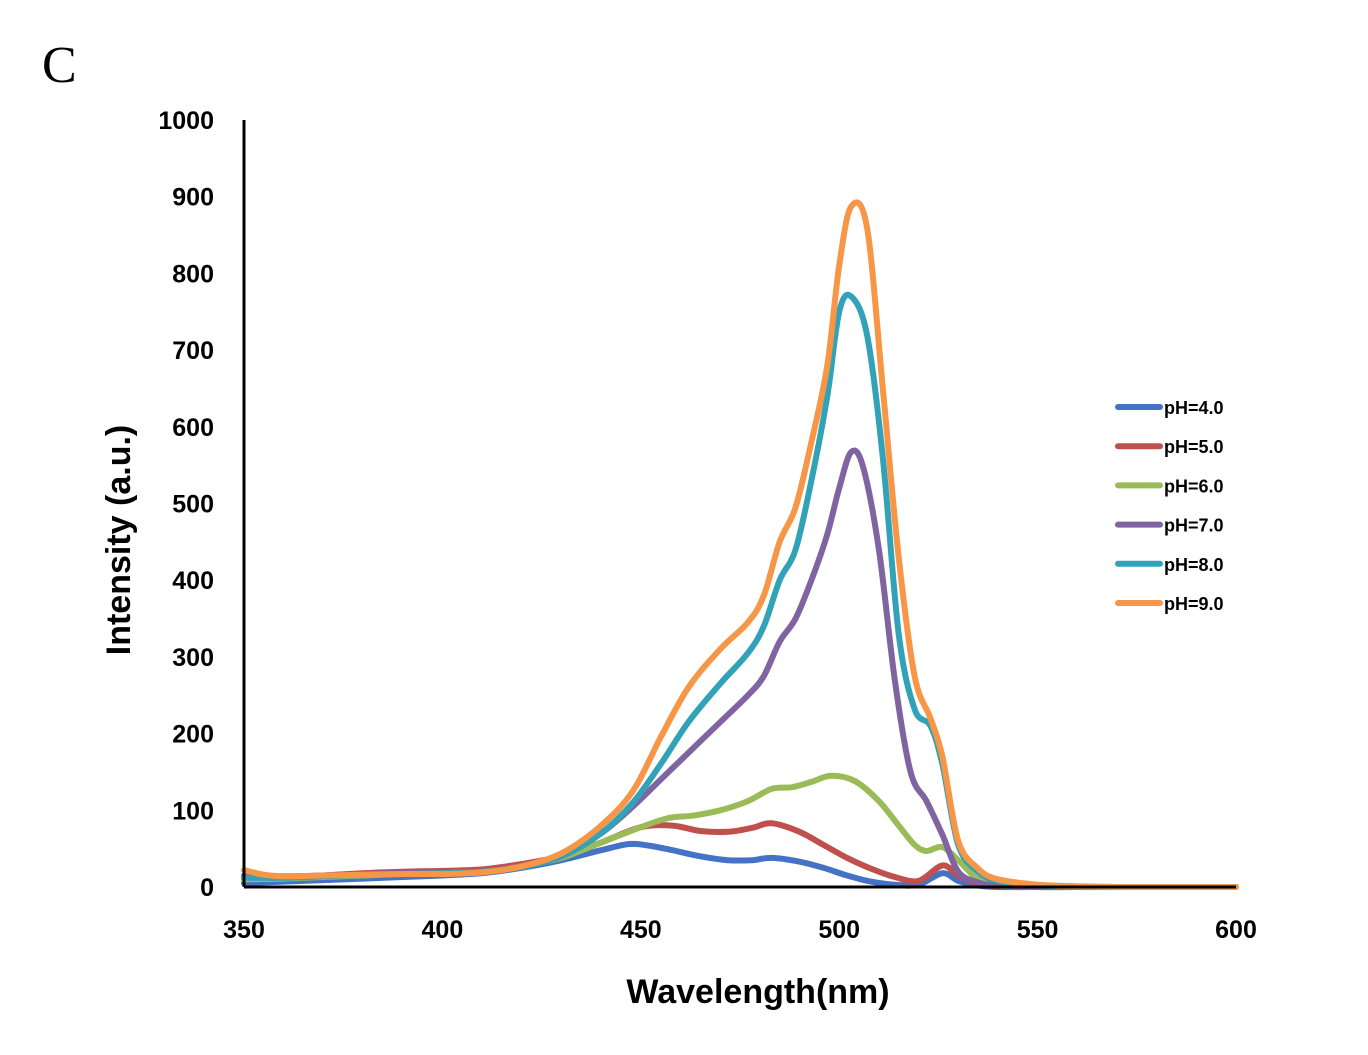 The width and height of the screenshot is (1368, 1055). I want to click on legend-label: pH=5.0, so click(1194, 447).